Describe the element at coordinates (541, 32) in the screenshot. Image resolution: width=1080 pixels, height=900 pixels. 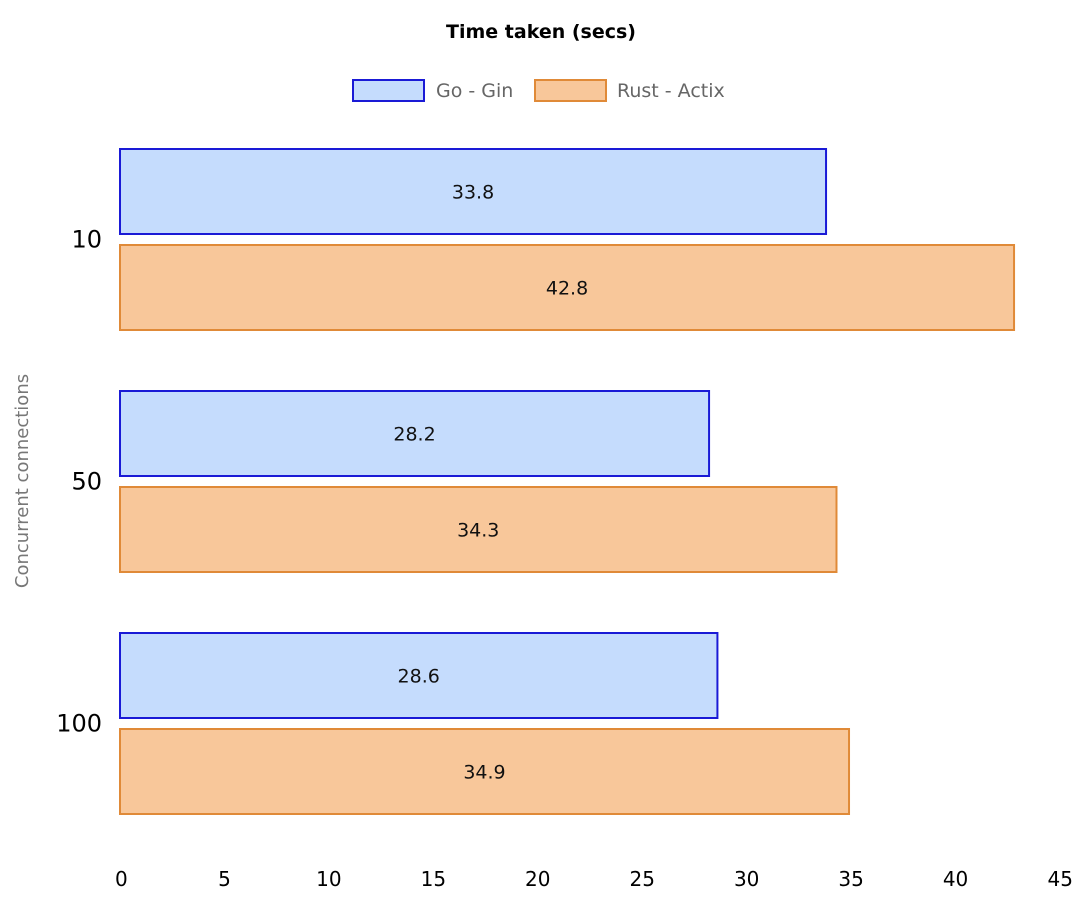
I see `chart-title: Time taken (secs)` at that location.